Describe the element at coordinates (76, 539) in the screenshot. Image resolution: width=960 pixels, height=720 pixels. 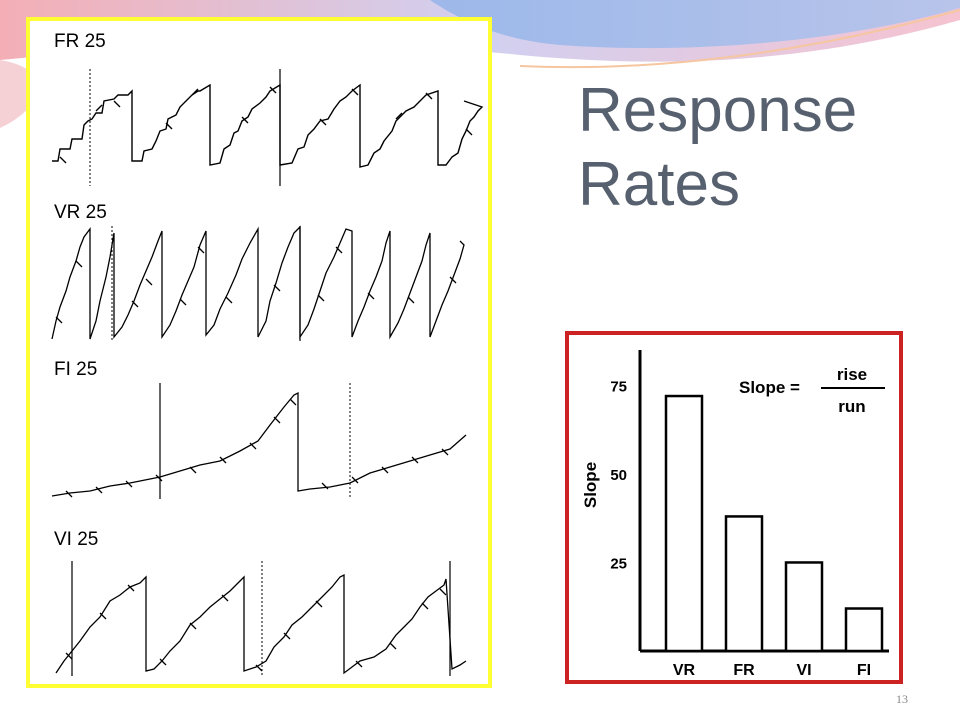
I see `record-label-vi: VI 25` at that location.